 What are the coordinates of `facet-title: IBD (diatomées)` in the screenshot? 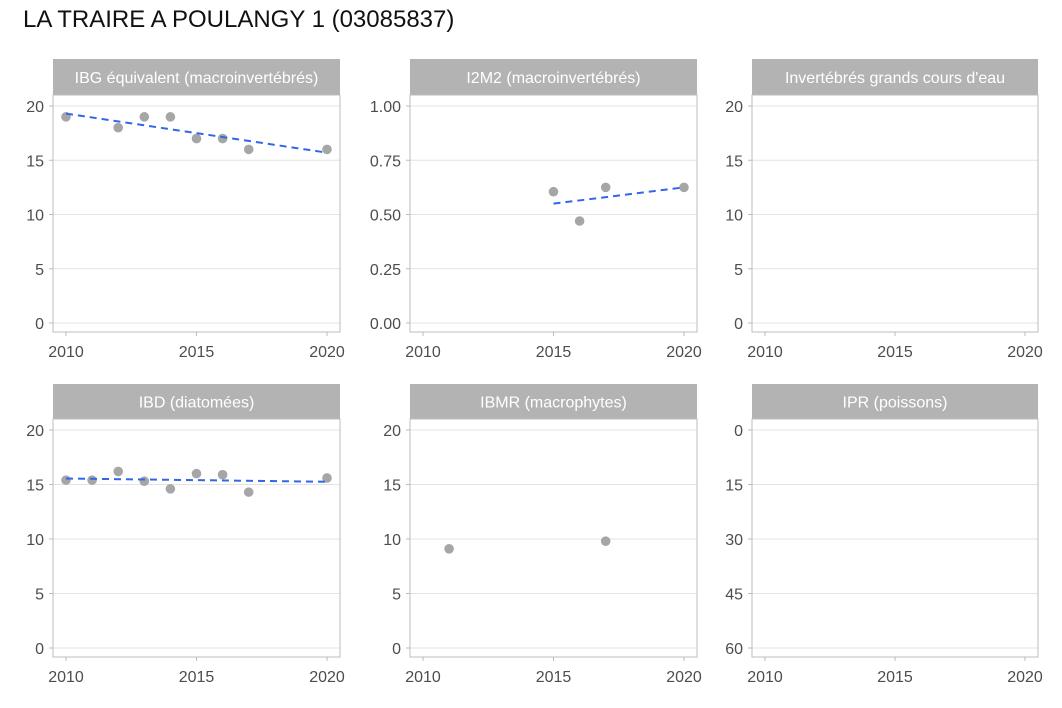 It's located at (197, 403).